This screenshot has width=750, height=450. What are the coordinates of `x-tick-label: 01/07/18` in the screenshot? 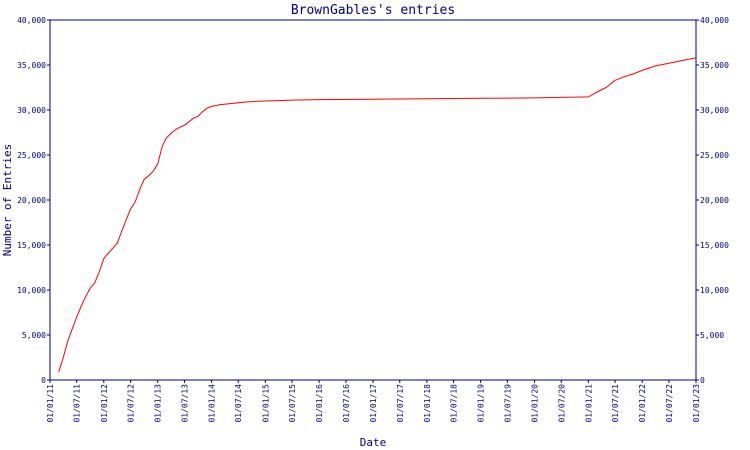 It's located at (454, 403).